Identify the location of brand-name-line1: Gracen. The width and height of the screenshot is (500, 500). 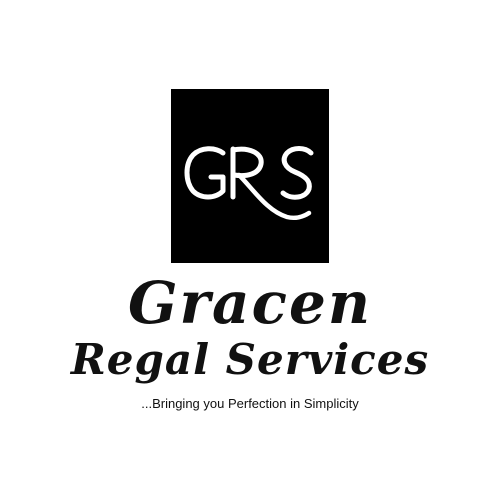
(250, 303).